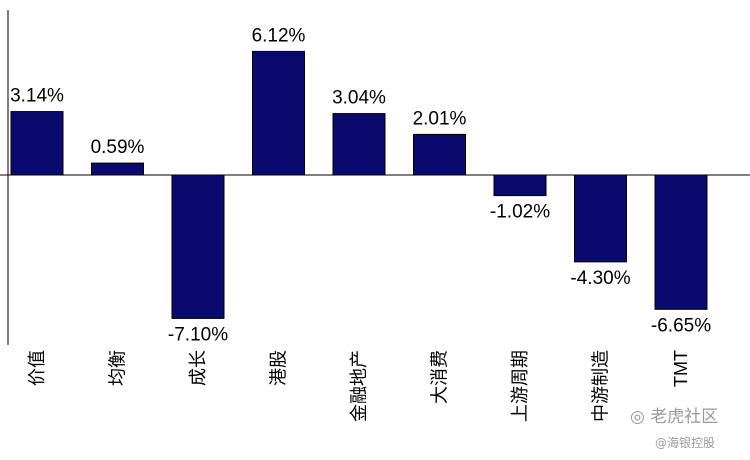 This screenshot has width=750, height=460. I want to click on data-label: 3.14%, so click(37, 96).